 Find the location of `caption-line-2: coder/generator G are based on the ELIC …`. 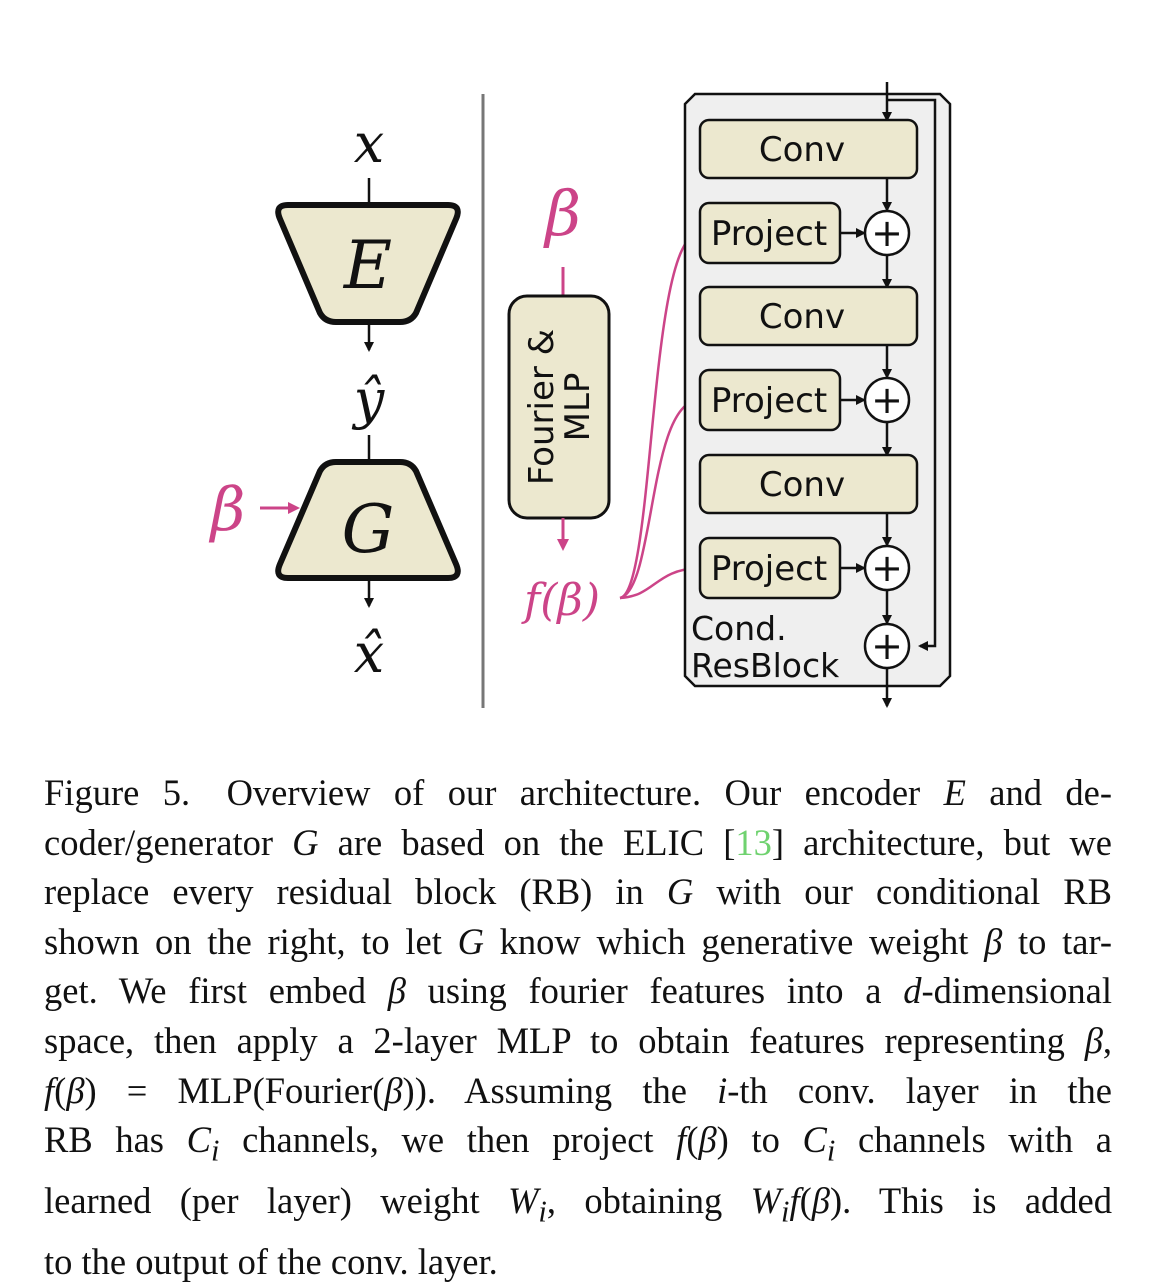

caption-line-2: coder/generator G are based on the ELIC … is located at coordinates (578, 843).